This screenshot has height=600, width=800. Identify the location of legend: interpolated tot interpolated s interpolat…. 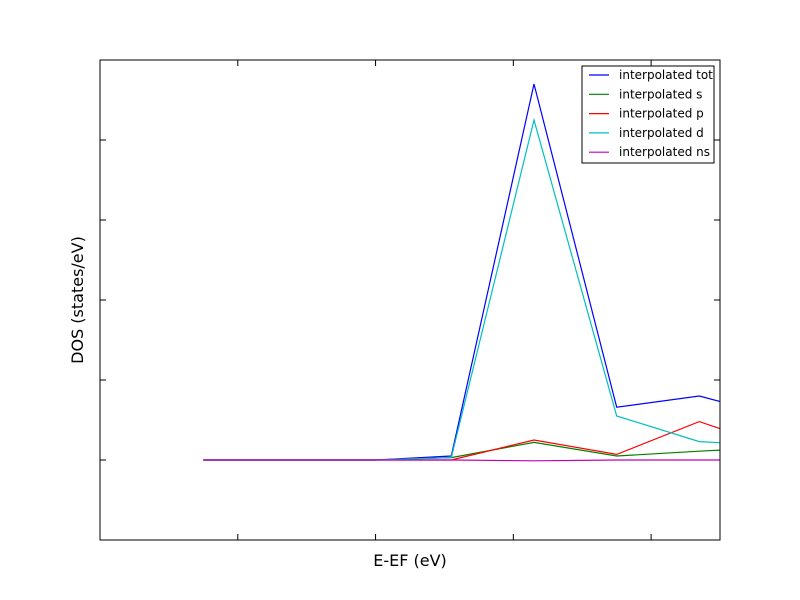
(648, 114).